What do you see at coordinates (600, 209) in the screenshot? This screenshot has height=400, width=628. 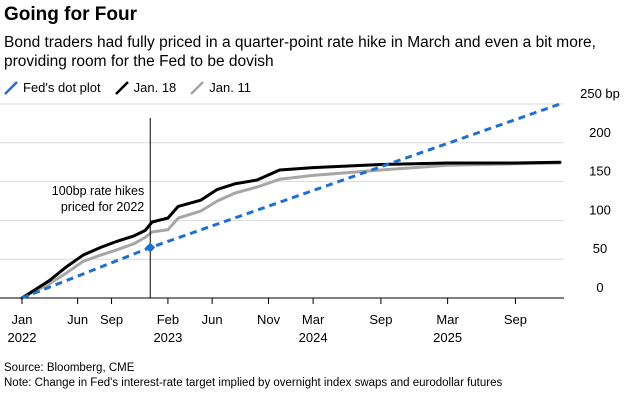 I see `y-tick-label: 100` at bounding box center [600, 209].